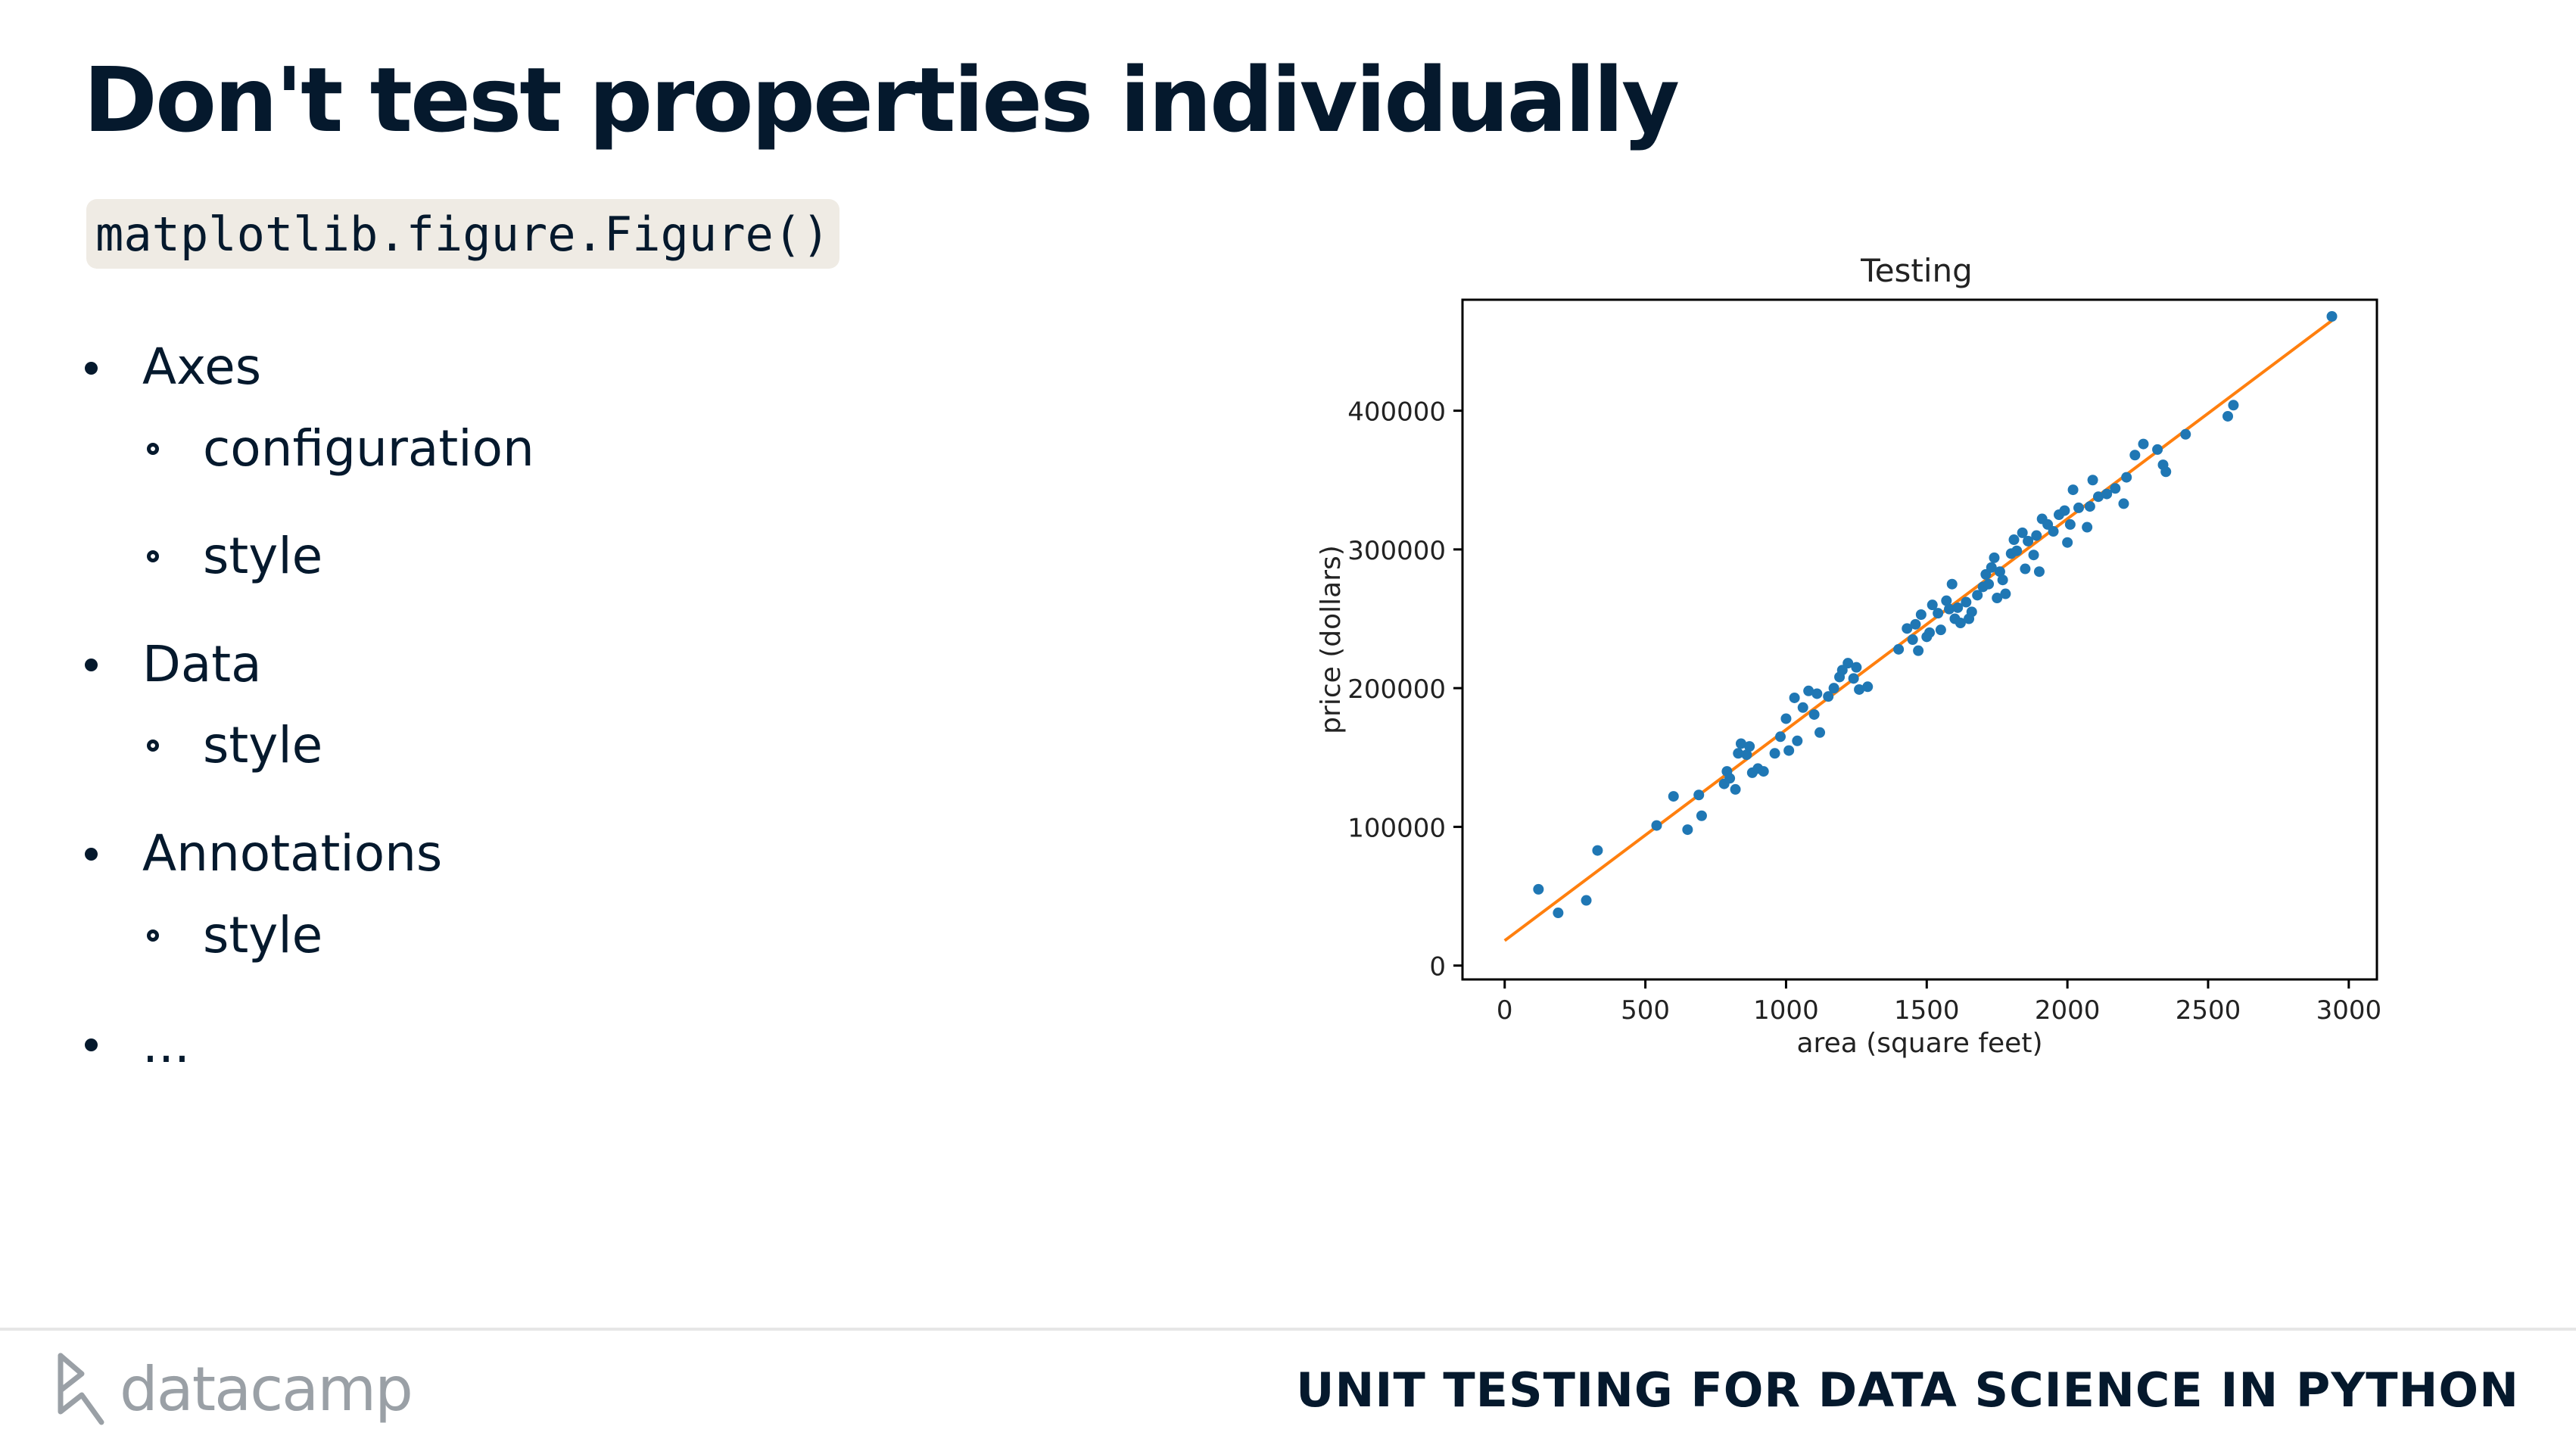 The width and height of the screenshot is (2576, 1451). What do you see at coordinates (368, 449) in the screenshot?
I see `sub-bullet-axes-configuration: configuration` at bounding box center [368, 449].